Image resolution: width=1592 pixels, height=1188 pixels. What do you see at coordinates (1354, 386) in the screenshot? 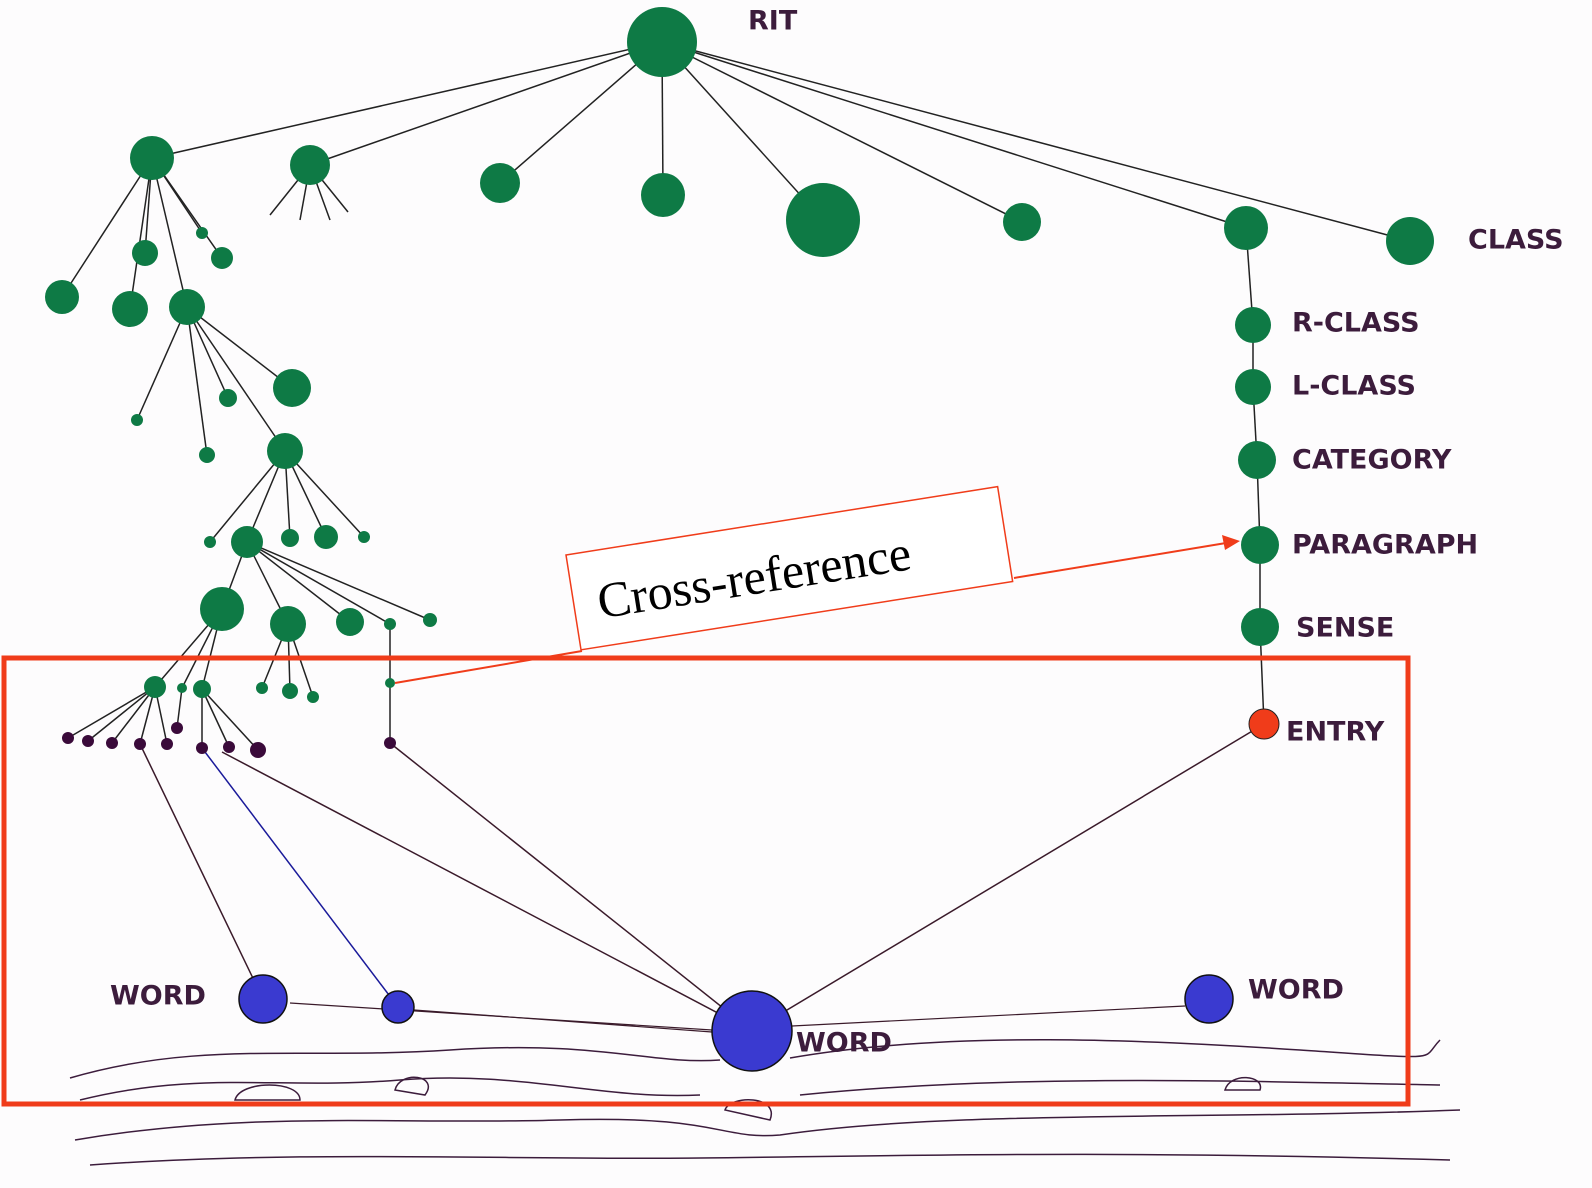
I see `l-class-label: L-CLASS` at bounding box center [1354, 386].